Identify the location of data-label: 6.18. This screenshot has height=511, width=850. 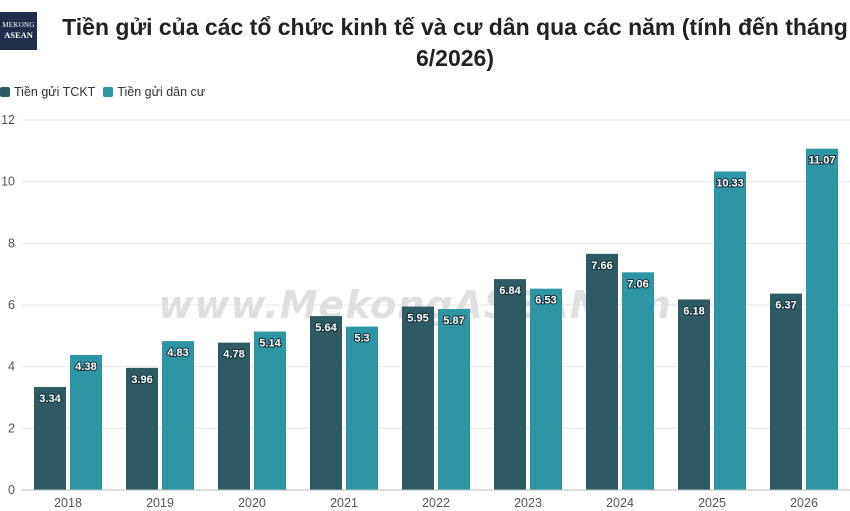
(693, 311).